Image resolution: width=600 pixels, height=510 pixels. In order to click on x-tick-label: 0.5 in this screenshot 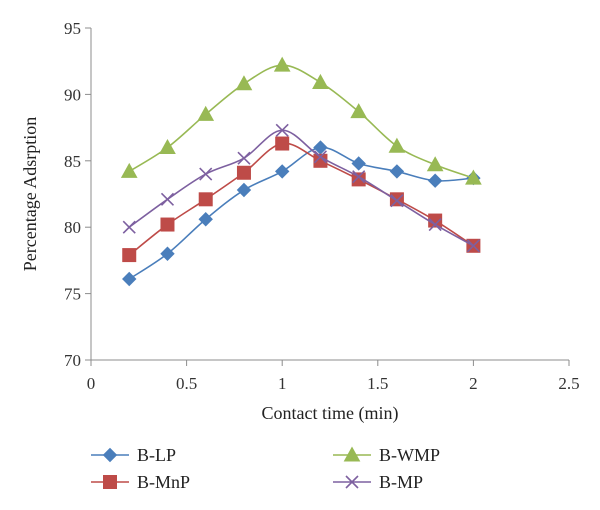, I will do `click(186, 383)`.